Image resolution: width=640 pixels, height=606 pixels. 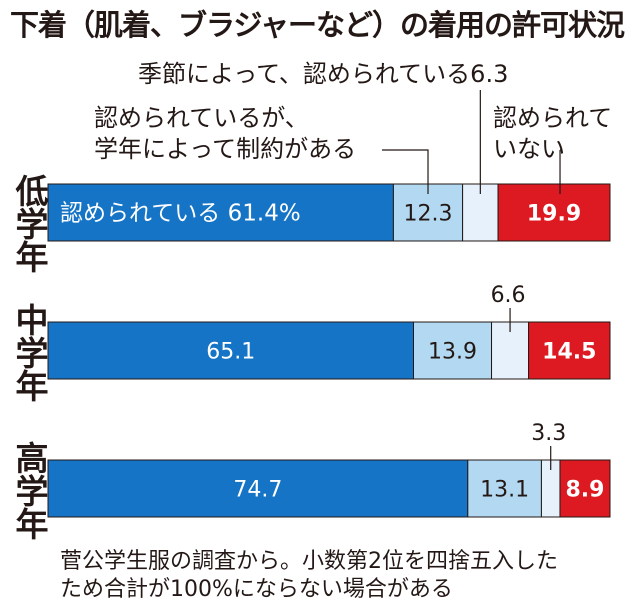 I want to click on annotation-limited-line1: 認められているが、, so click(x=201, y=118).